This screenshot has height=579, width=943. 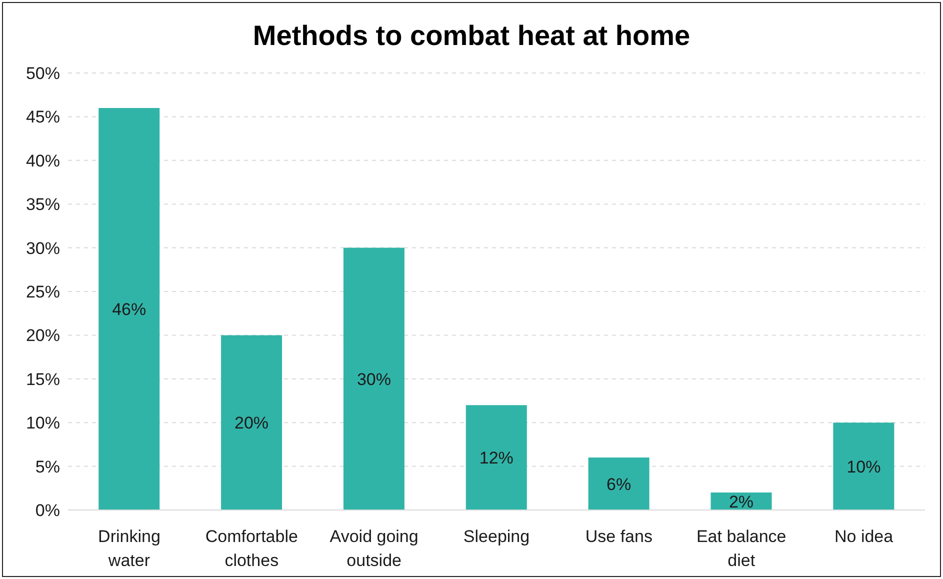 What do you see at coordinates (43, 336) in the screenshot?
I see `y-tick-label: 20%` at bounding box center [43, 336].